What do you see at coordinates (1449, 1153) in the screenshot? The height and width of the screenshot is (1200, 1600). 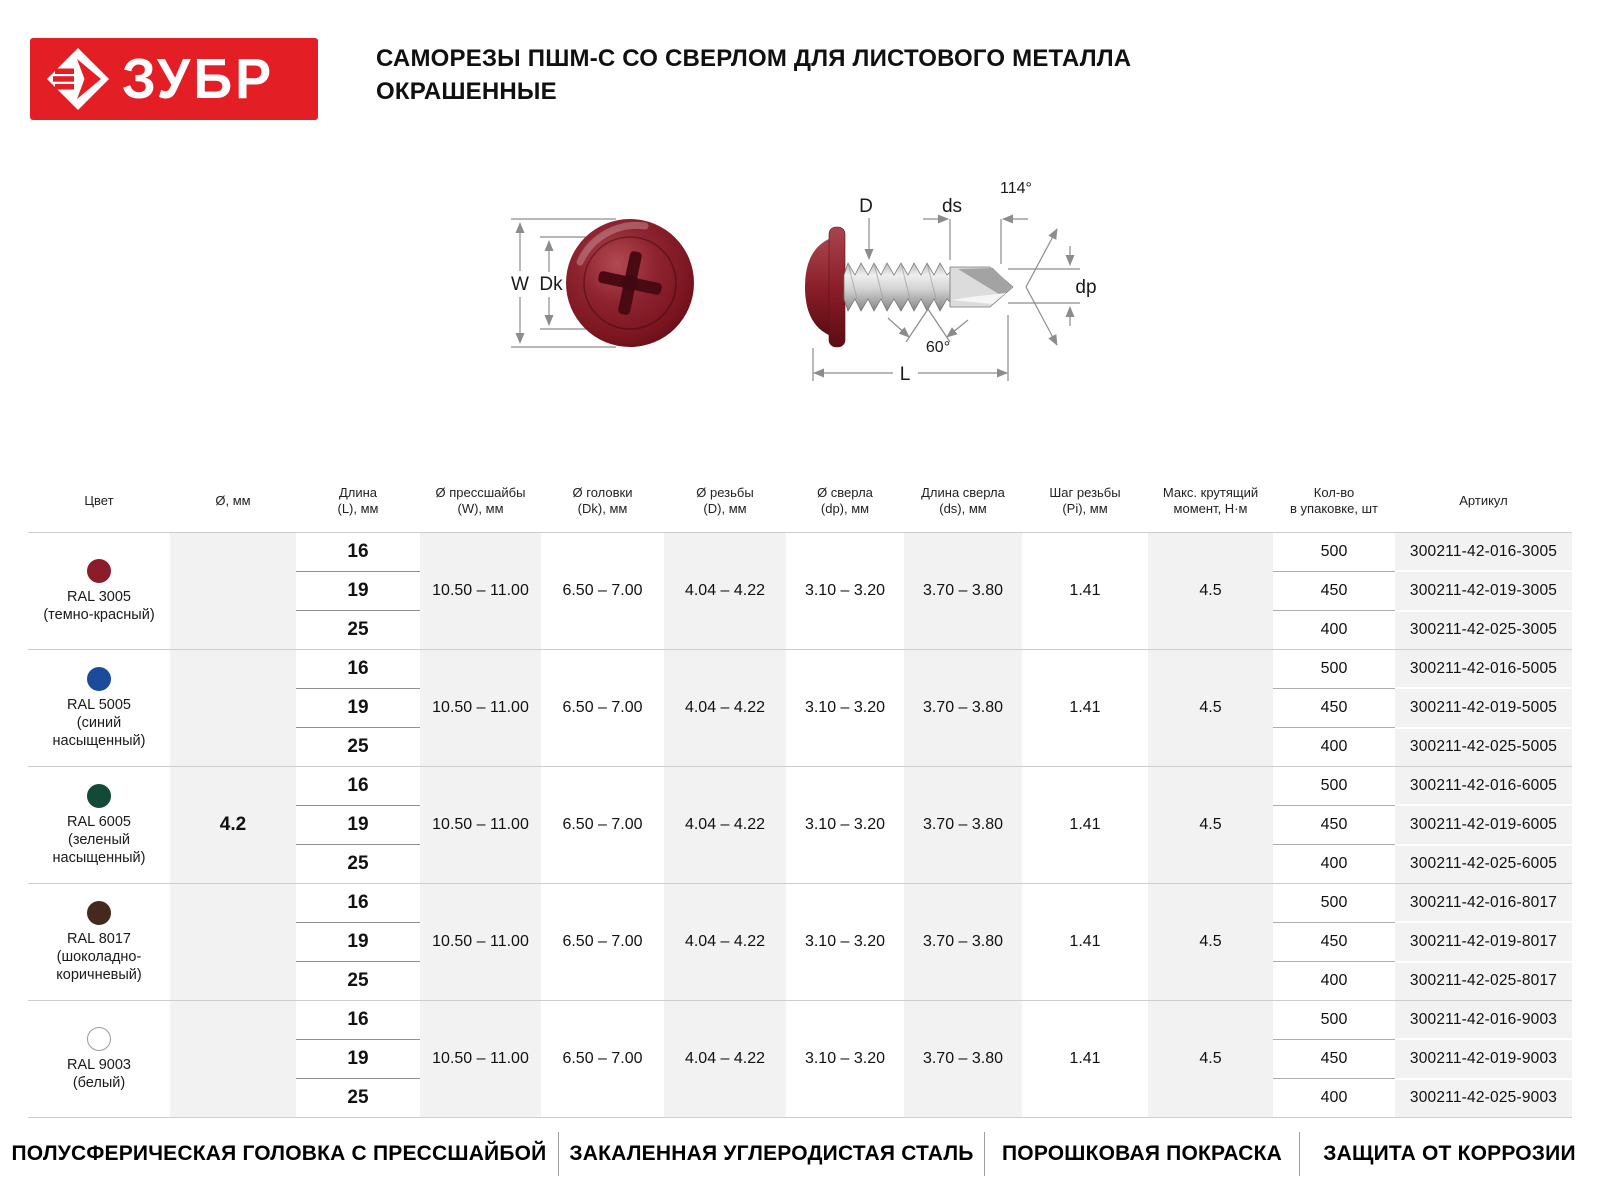 I see `feature-corrosion-protection: ЗАЩИТА ОТ КОРРОЗИИ` at bounding box center [1449, 1153].